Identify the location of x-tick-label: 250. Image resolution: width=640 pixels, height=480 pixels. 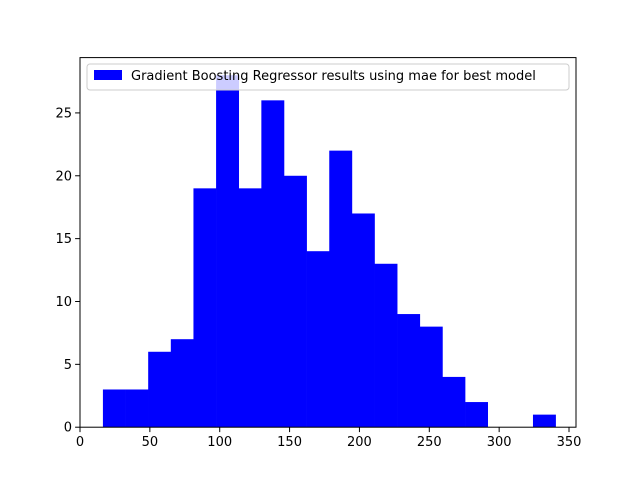
(429, 442).